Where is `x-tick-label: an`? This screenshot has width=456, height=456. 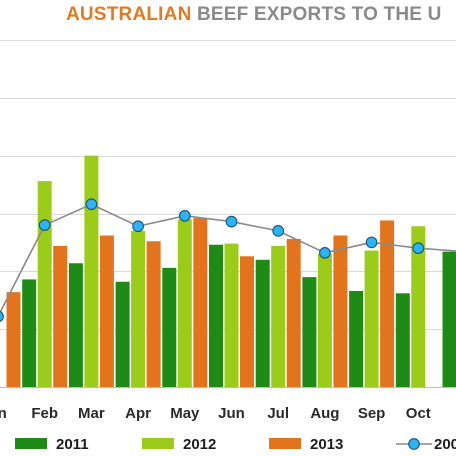
x-tick-label: an is located at coordinates (3, 413).